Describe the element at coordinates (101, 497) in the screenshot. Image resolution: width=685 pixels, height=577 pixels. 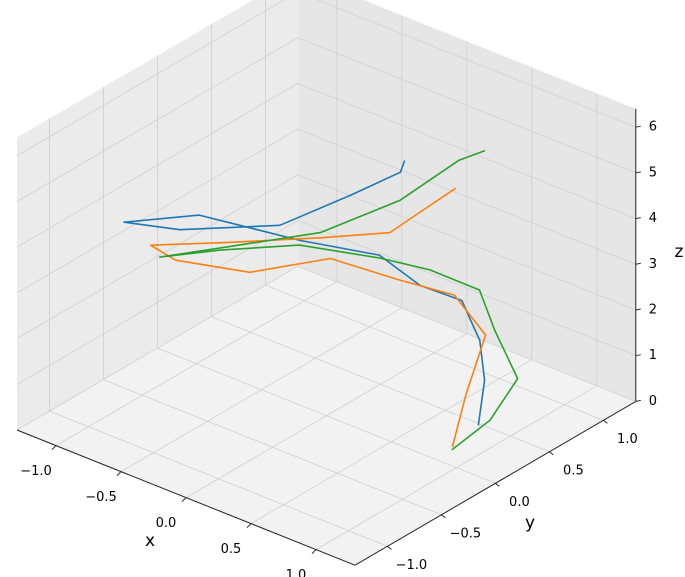
I see `x-tick-label: −0.5` at that location.